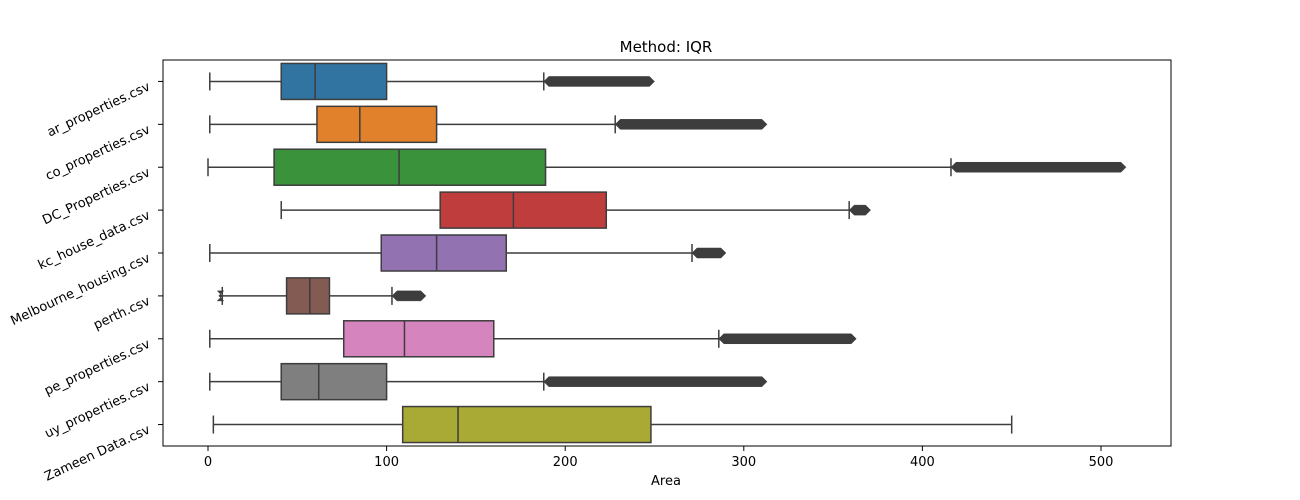 The height and width of the screenshot is (500, 1300). I want to click on x-tick-label: 300, so click(743, 462).